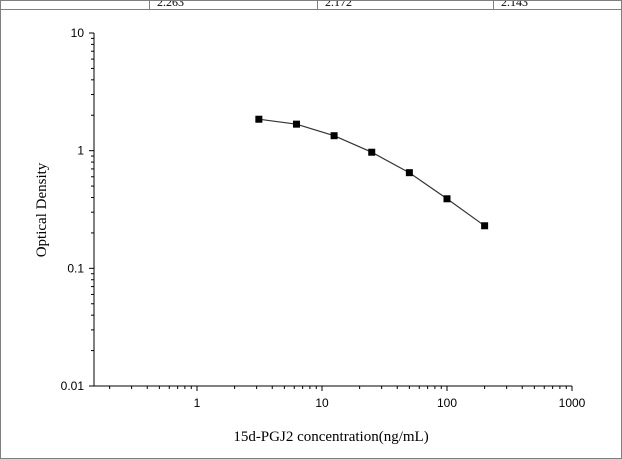 This screenshot has height=459, width=622. I want to click on table-cell, so click(75, 5).